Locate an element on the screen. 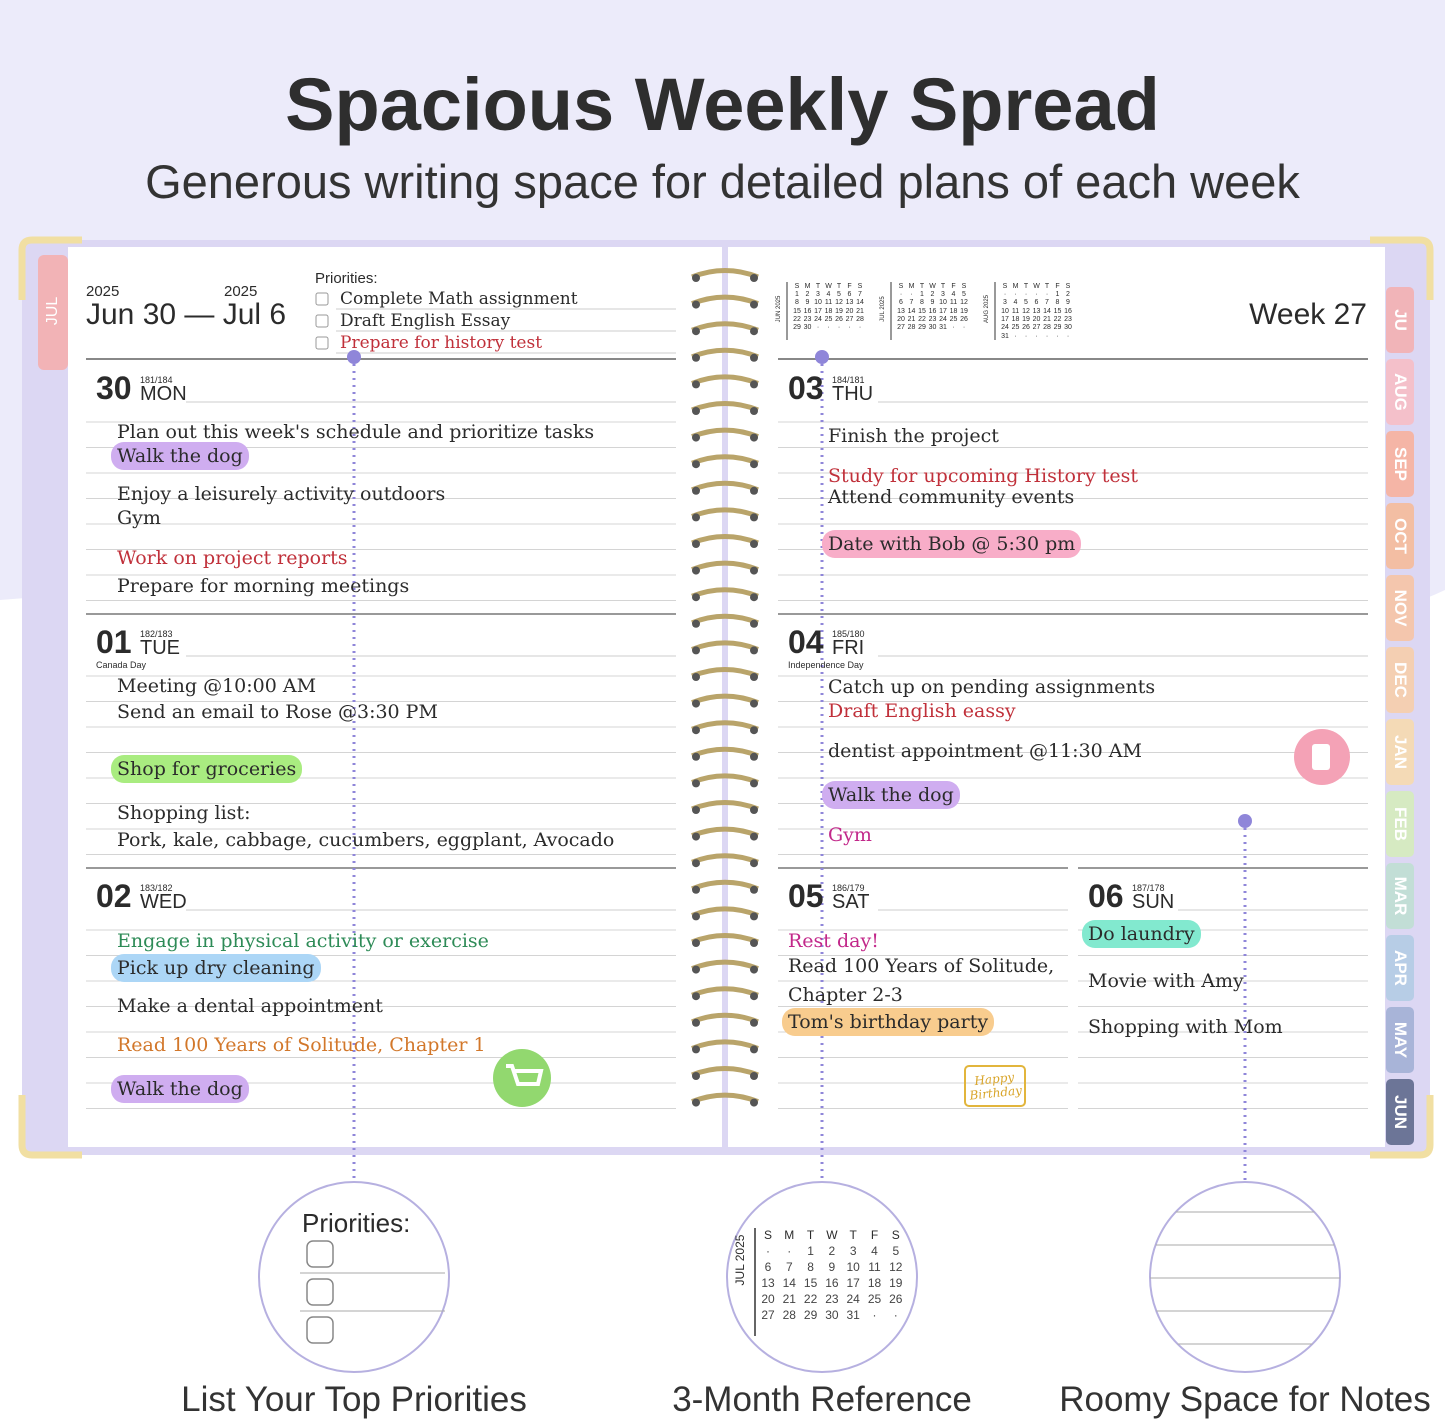 The width and height of the screenshot is (1445, 1423). day-count: 181/184 is located at coordinates (156, 380).